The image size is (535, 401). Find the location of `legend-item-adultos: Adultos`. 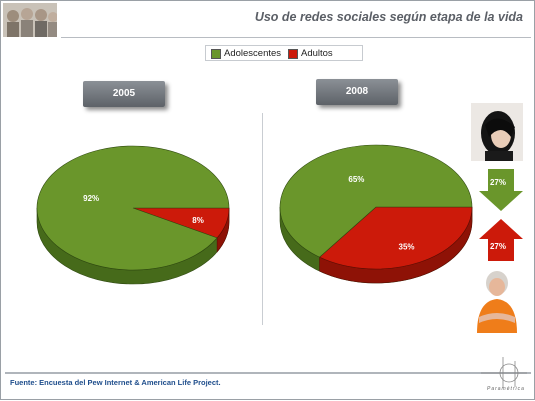

legend-item-adultos: Adultos is located at coordinates (310, 53).